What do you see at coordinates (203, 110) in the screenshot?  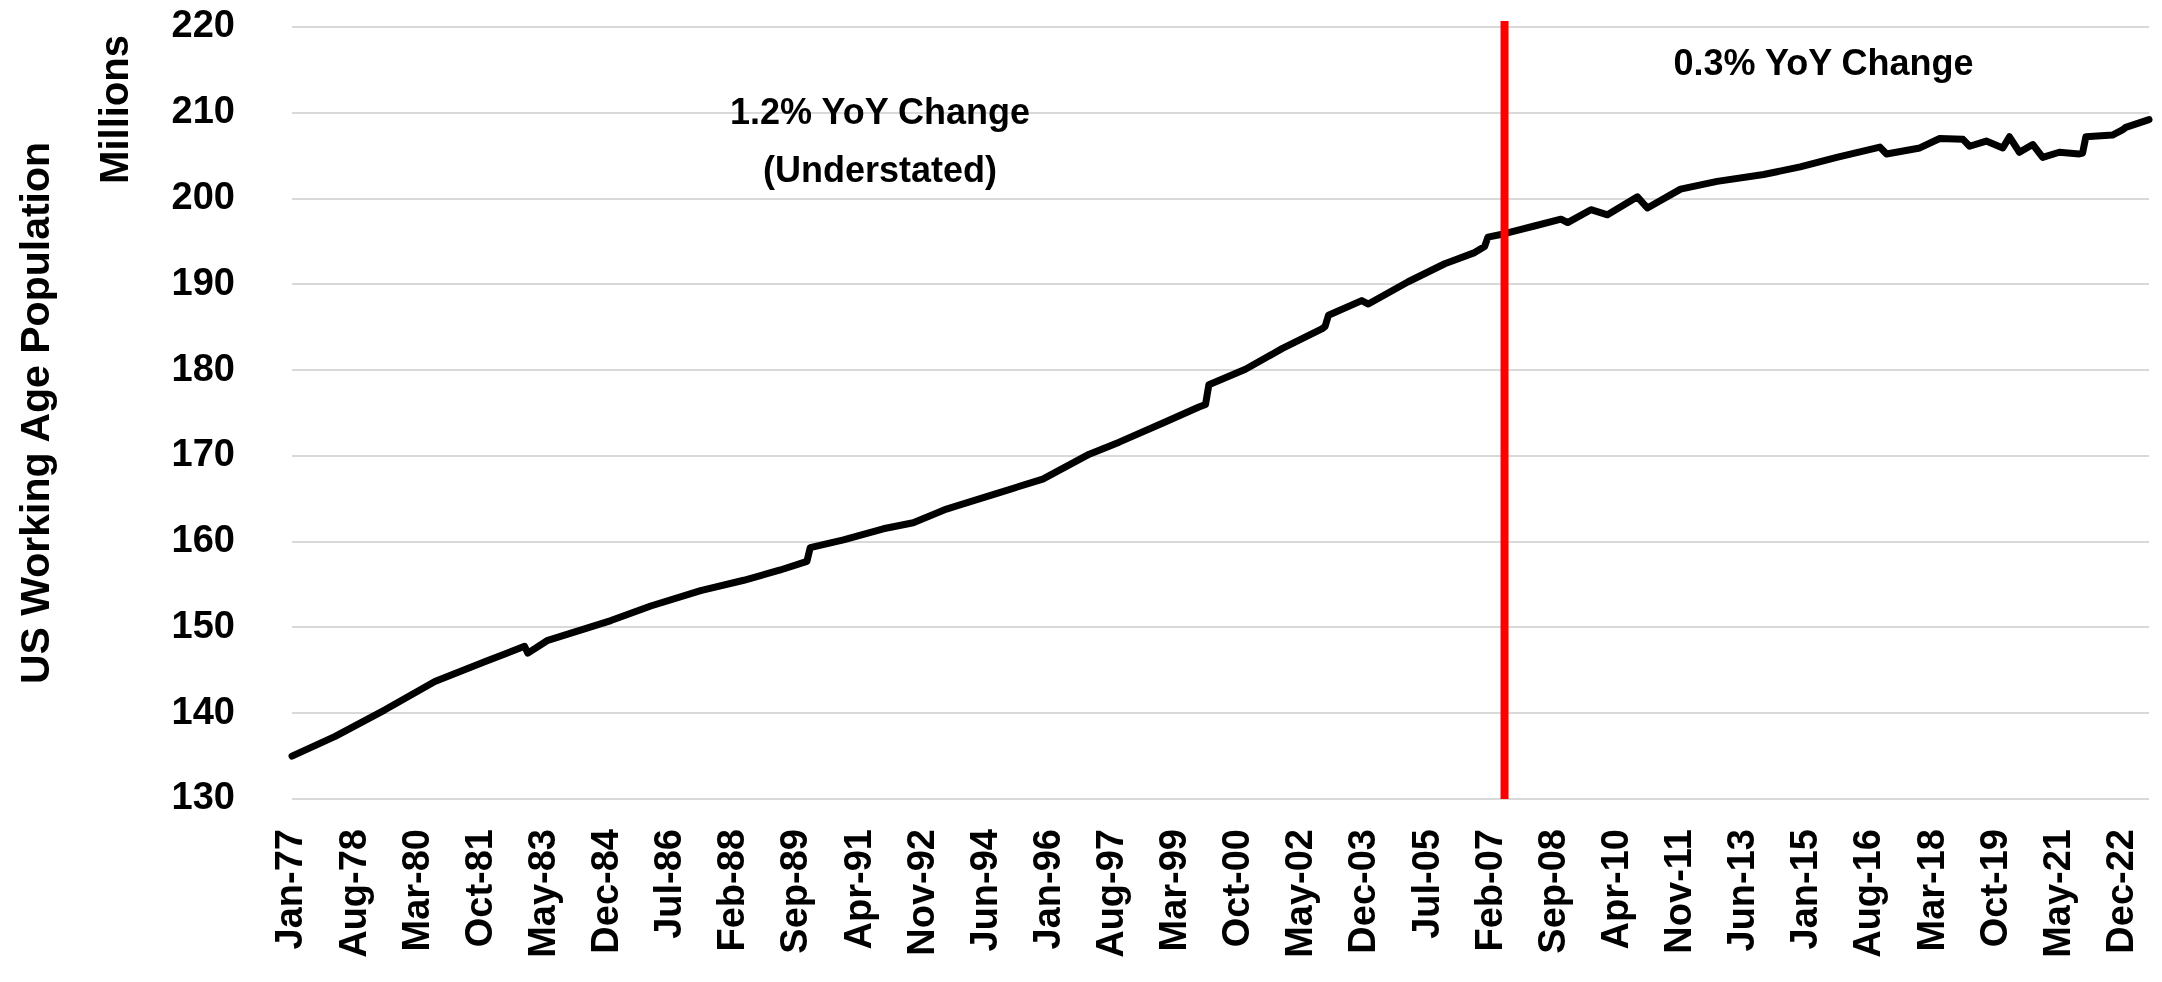 I see `y-tick-label: 210` at bounding box center [203, 110].